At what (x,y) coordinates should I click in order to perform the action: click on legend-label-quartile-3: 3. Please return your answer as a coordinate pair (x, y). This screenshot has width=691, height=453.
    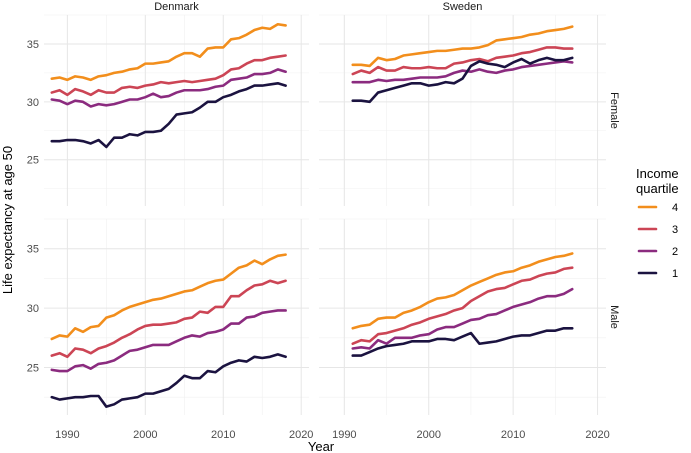
    Looking at the image, I should click on (675, 230).